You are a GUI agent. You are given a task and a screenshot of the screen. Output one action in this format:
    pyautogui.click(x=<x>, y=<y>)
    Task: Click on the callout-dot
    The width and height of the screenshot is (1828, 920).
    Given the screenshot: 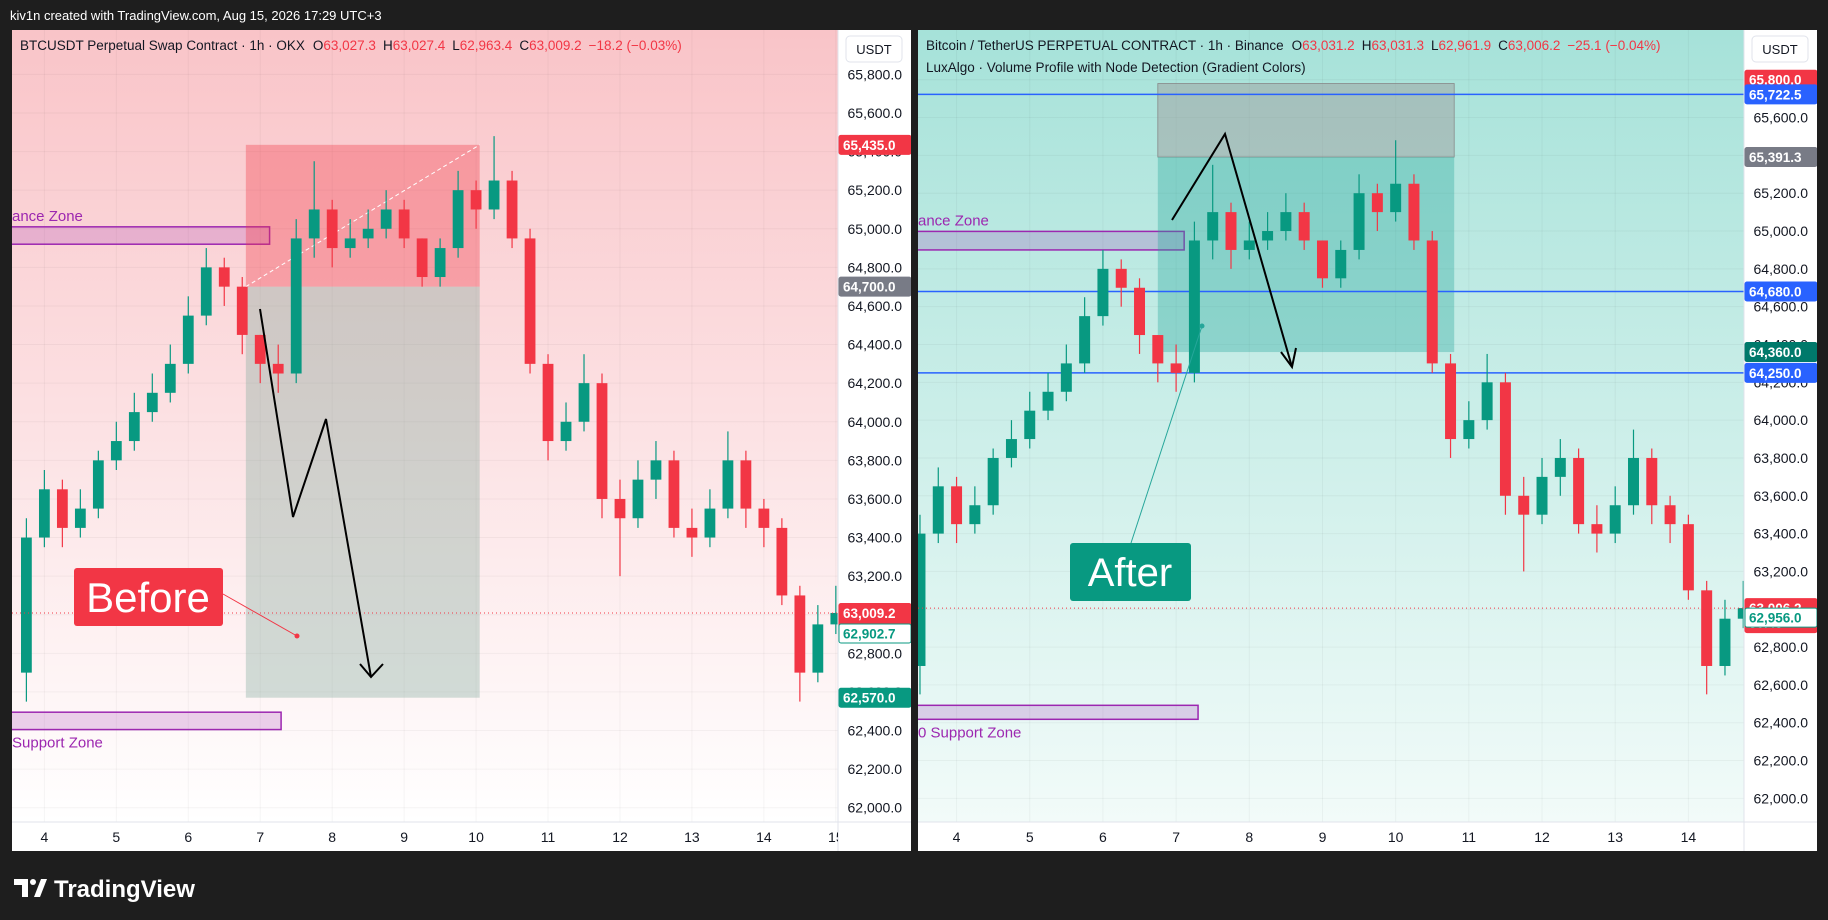 What is the action you would take?
    pyautogui.click(x=1202, y=326)
    